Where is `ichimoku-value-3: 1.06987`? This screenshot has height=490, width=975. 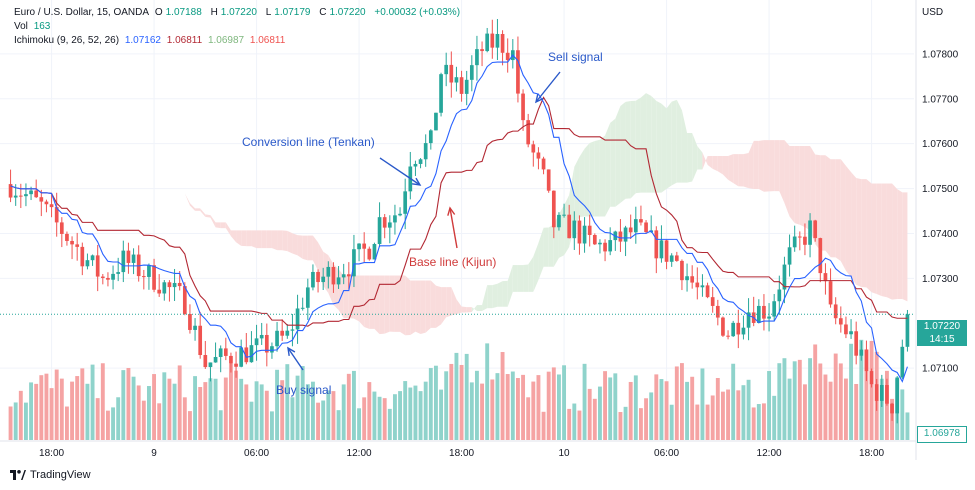 ichimoku-value-3: 1.06987 is located at coordinates (226, 40).